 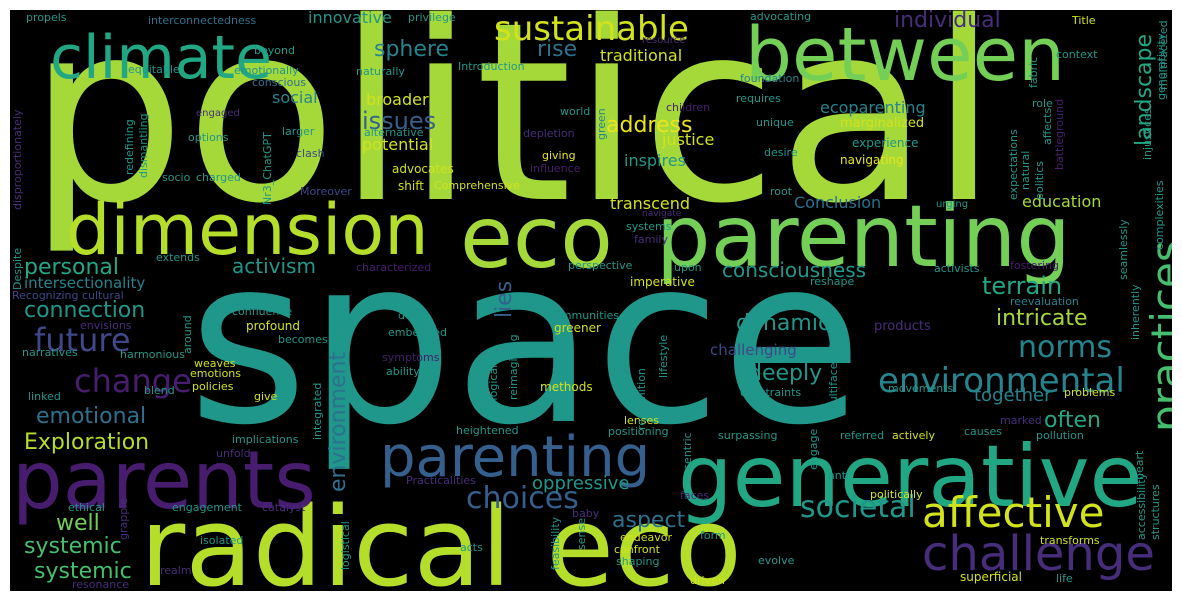 I want to click on word-unique: unique, so click(x=775, y=122).